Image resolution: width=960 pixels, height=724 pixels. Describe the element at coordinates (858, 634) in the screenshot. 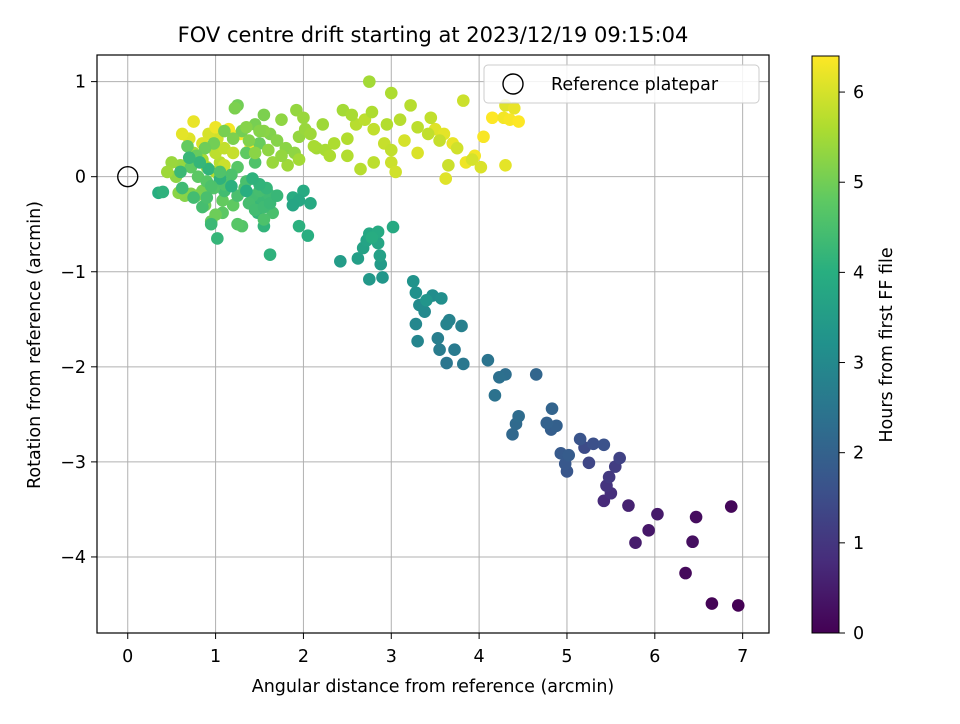

I see `colorbar-tick-label: 0` at that location.